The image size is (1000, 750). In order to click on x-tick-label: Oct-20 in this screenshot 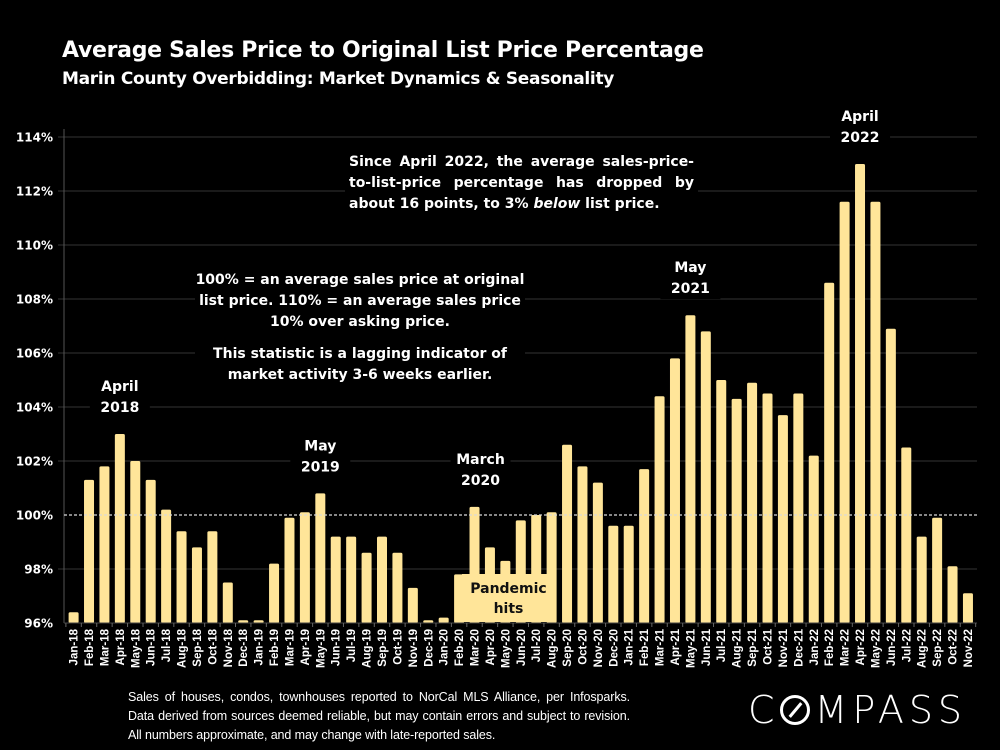, I will do `click(583, 647)`.